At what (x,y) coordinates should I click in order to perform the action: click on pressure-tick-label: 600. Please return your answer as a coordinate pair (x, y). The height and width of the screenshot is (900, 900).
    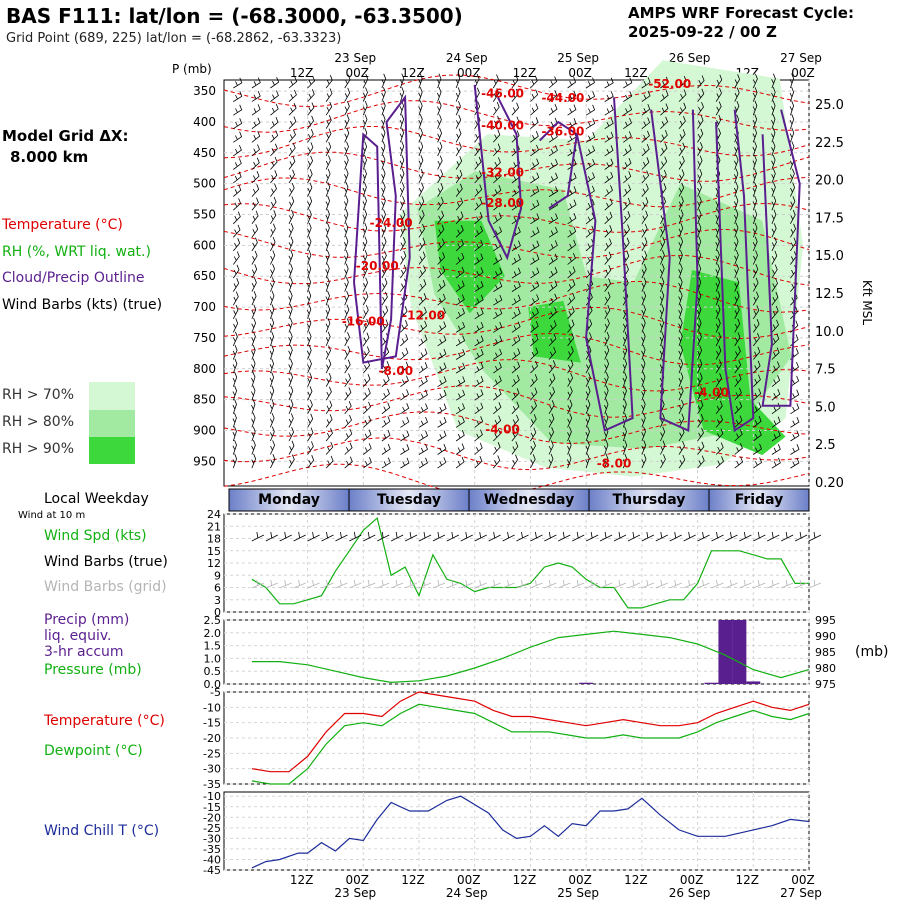
    Looking at the image, I should click on (204, 245).